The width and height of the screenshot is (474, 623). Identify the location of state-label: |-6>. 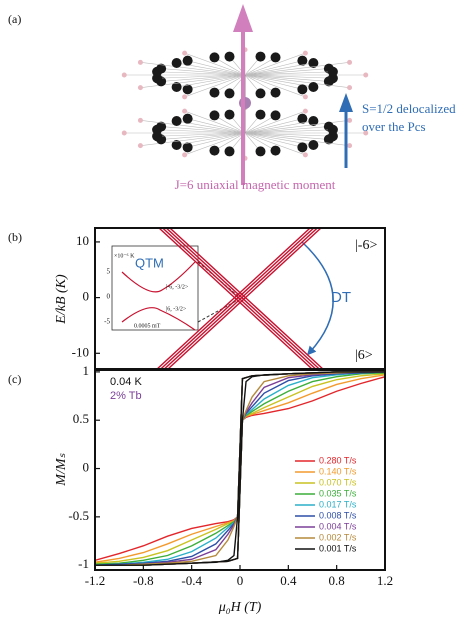
(366, 245).